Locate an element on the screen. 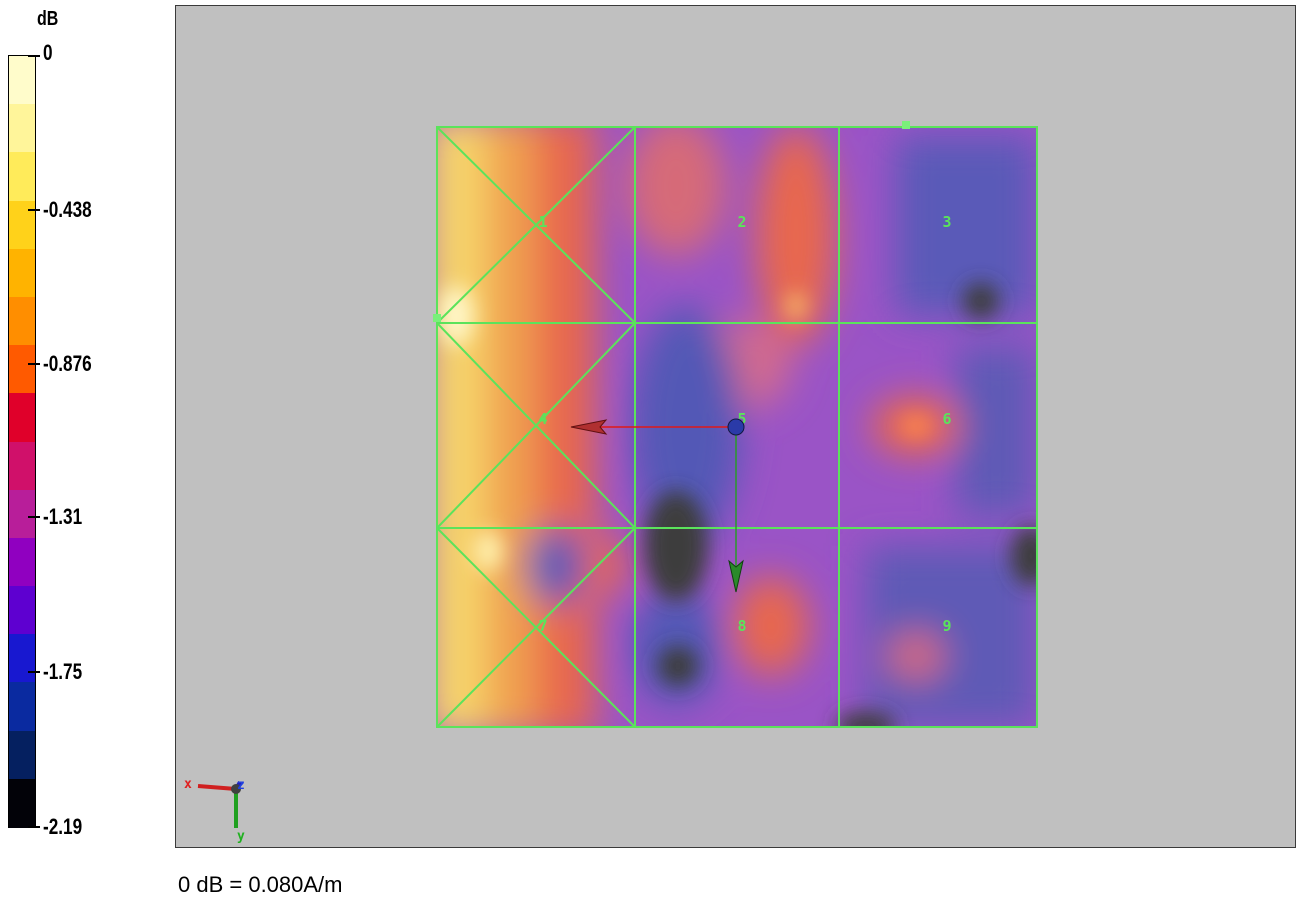 The image size is (1301, 911). probe-orientation is located at coordinates (657, 505).